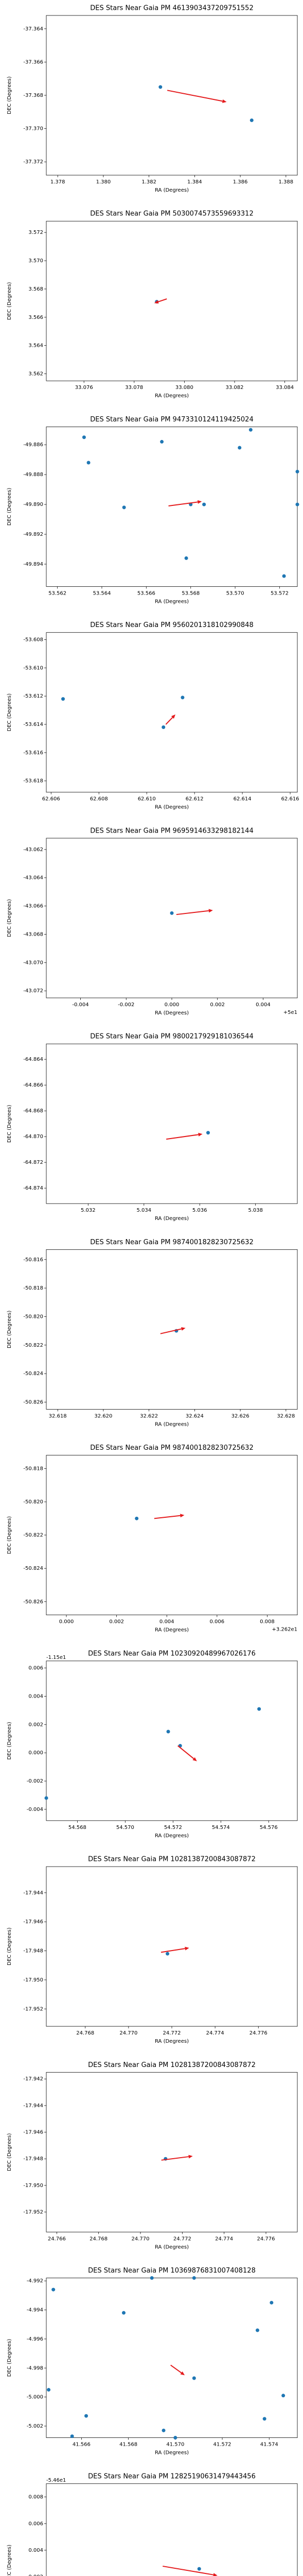  Describe the element at coordinates (103, 182) in the screenshot. I see `x-tick-label: 1.380` at that location.